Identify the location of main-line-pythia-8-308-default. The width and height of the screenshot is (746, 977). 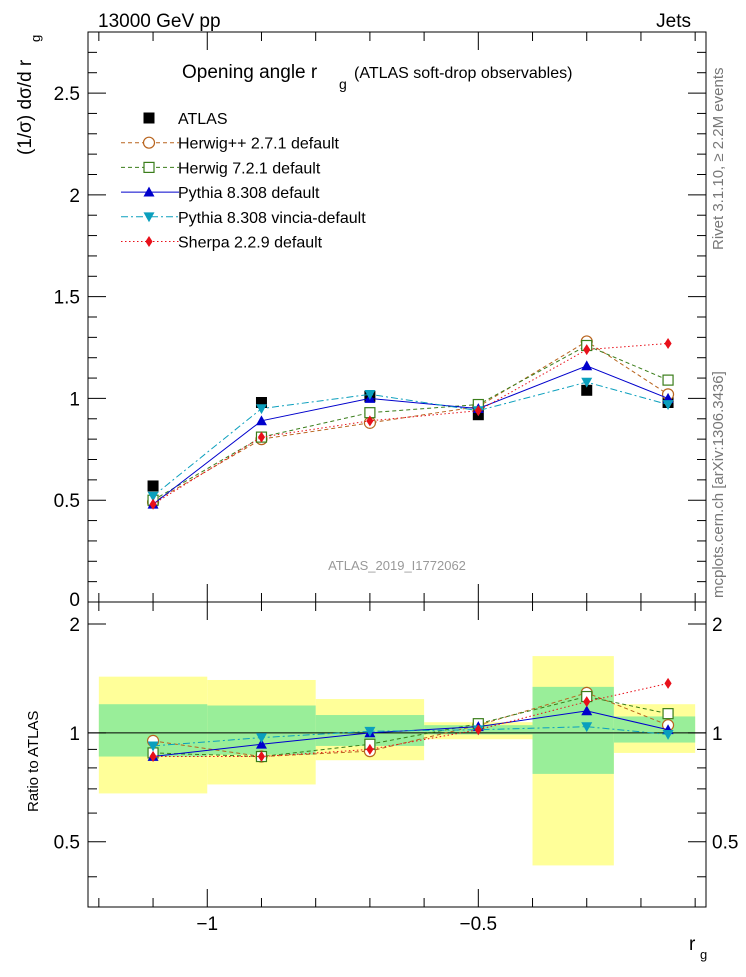
(410, 435).